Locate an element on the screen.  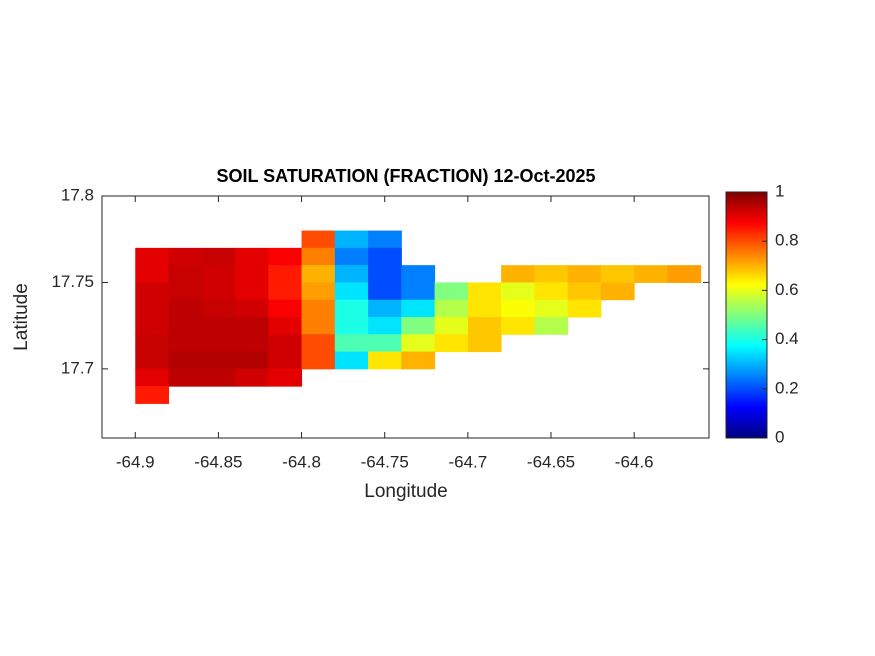
x-tick-label: -64.75 is located at coordinates (385, 461).